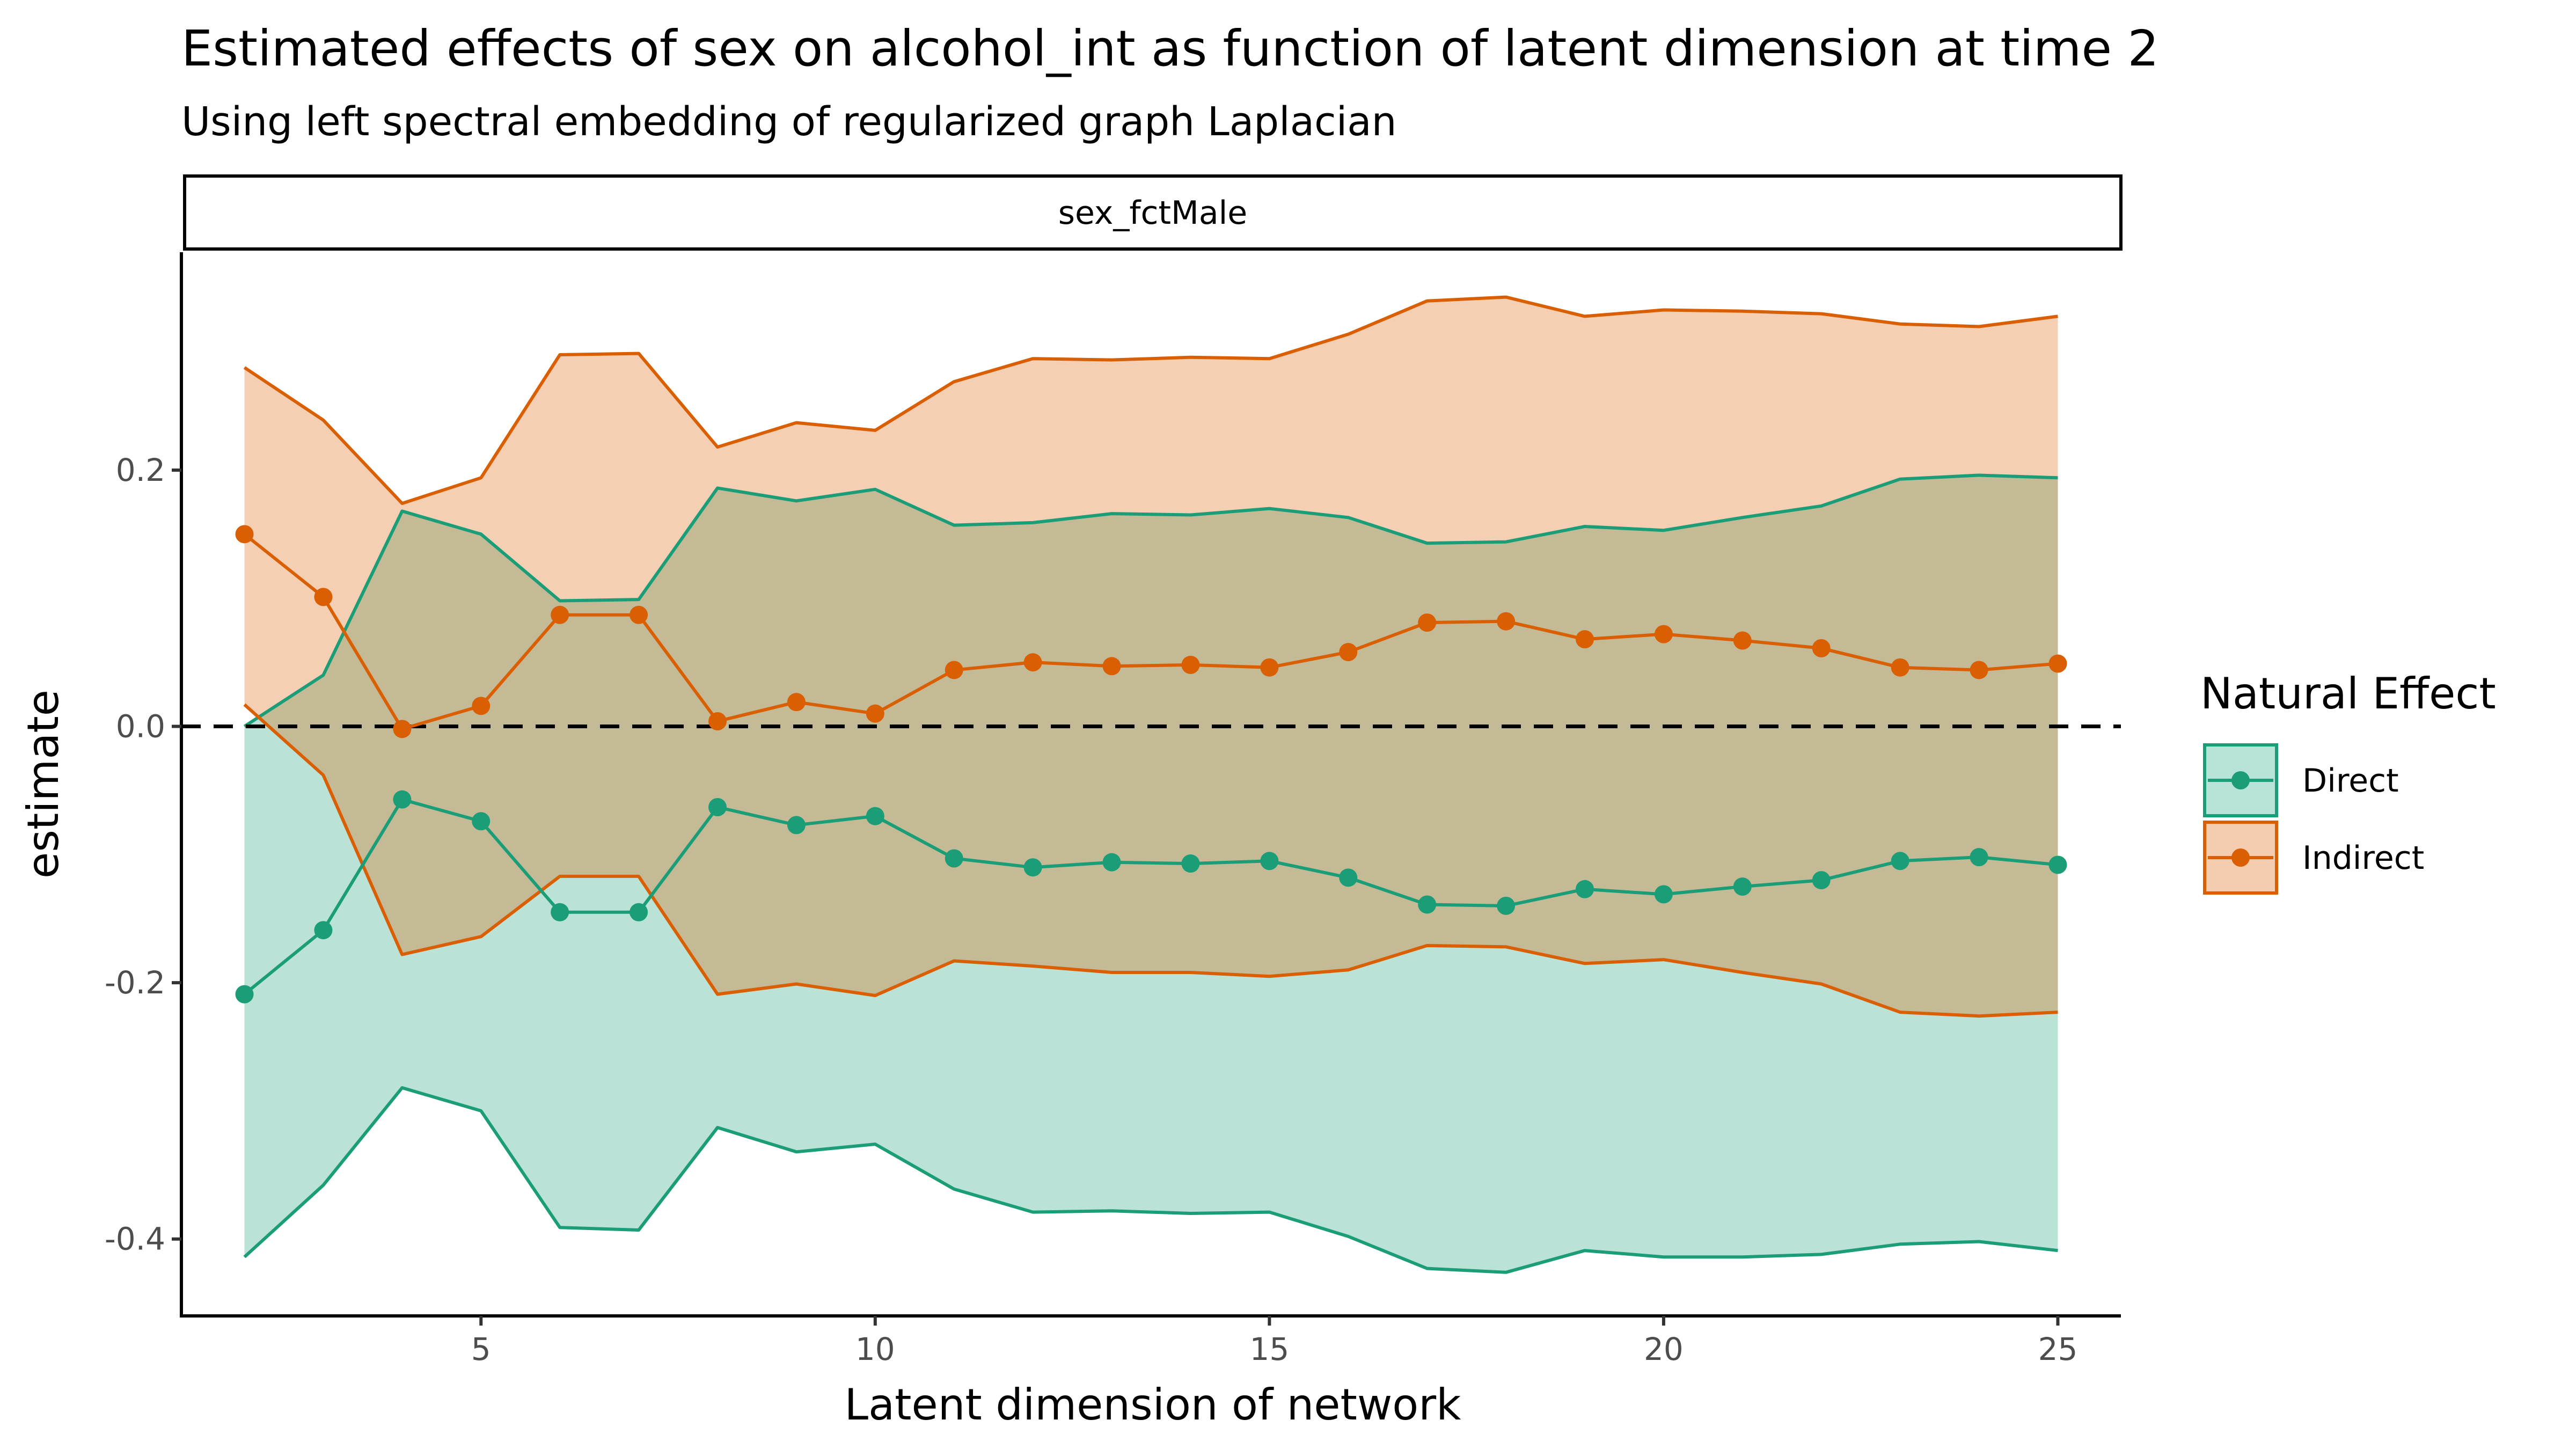 This screenshot has height=1449, width=2576. I want to click on legend: Natural Effect Direct Indirect, so click(2348, 782).